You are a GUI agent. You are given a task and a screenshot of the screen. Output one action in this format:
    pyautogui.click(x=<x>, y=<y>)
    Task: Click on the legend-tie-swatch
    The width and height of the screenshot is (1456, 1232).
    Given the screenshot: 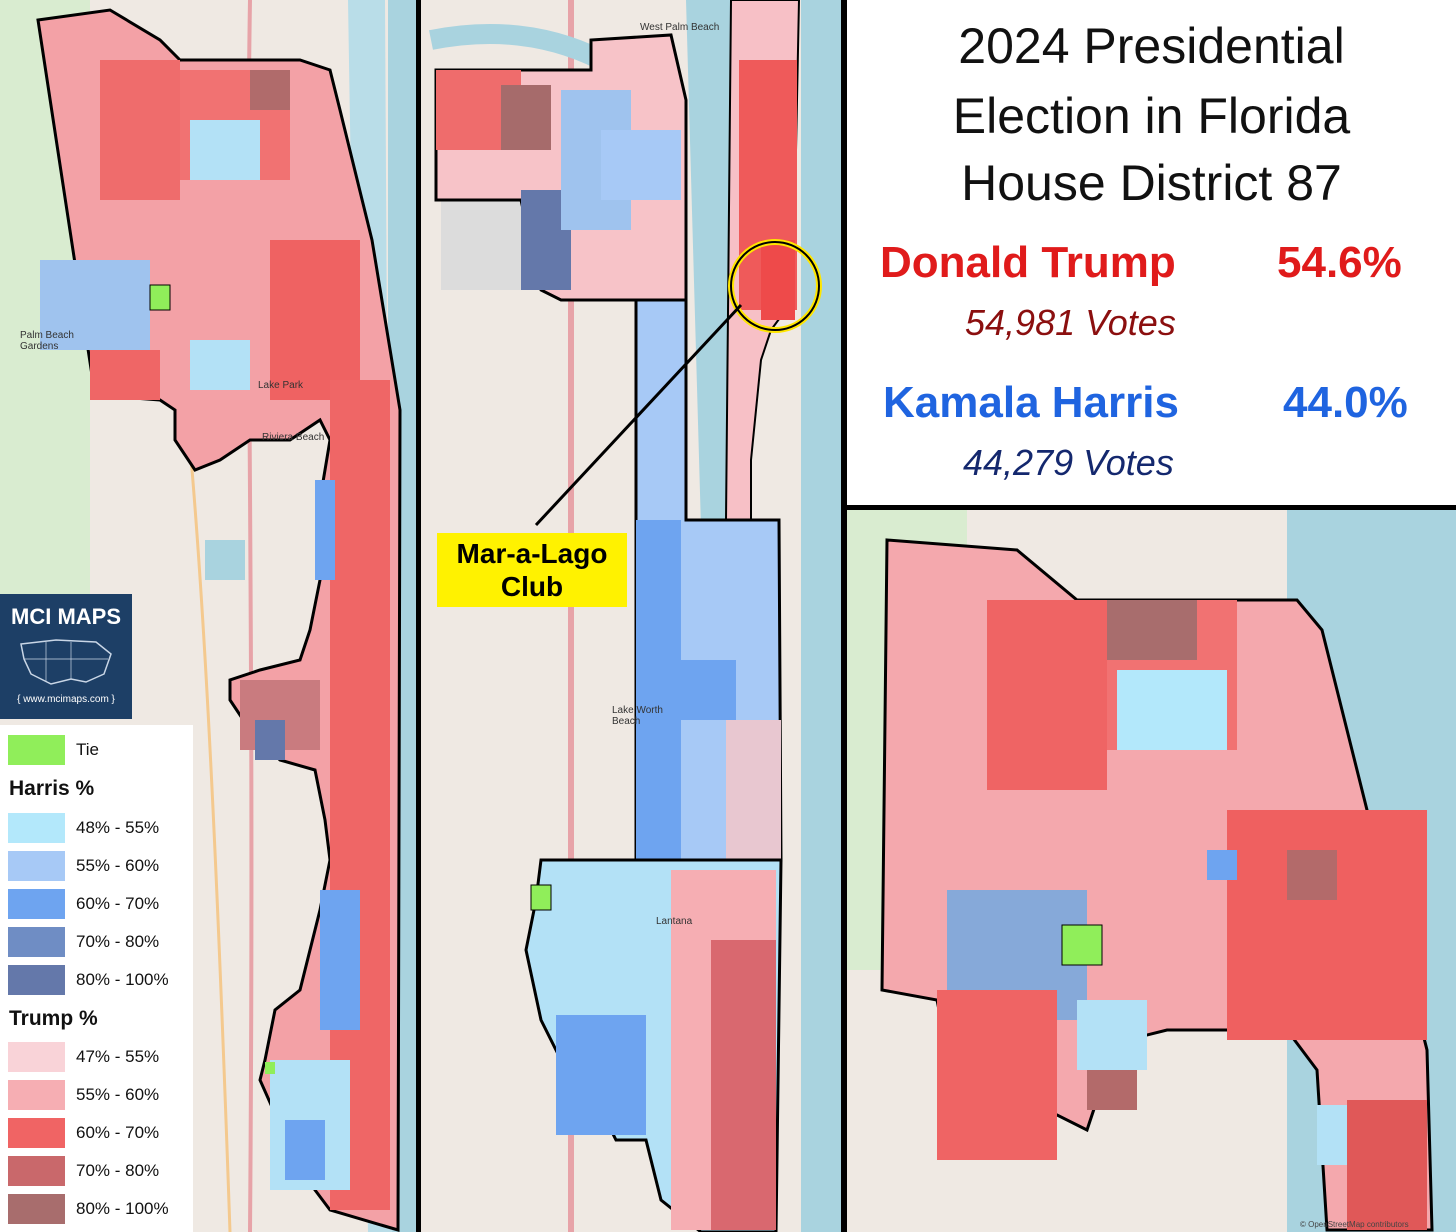 What is the action you would take?
    pyautogui.click(x=36, y=750)
    